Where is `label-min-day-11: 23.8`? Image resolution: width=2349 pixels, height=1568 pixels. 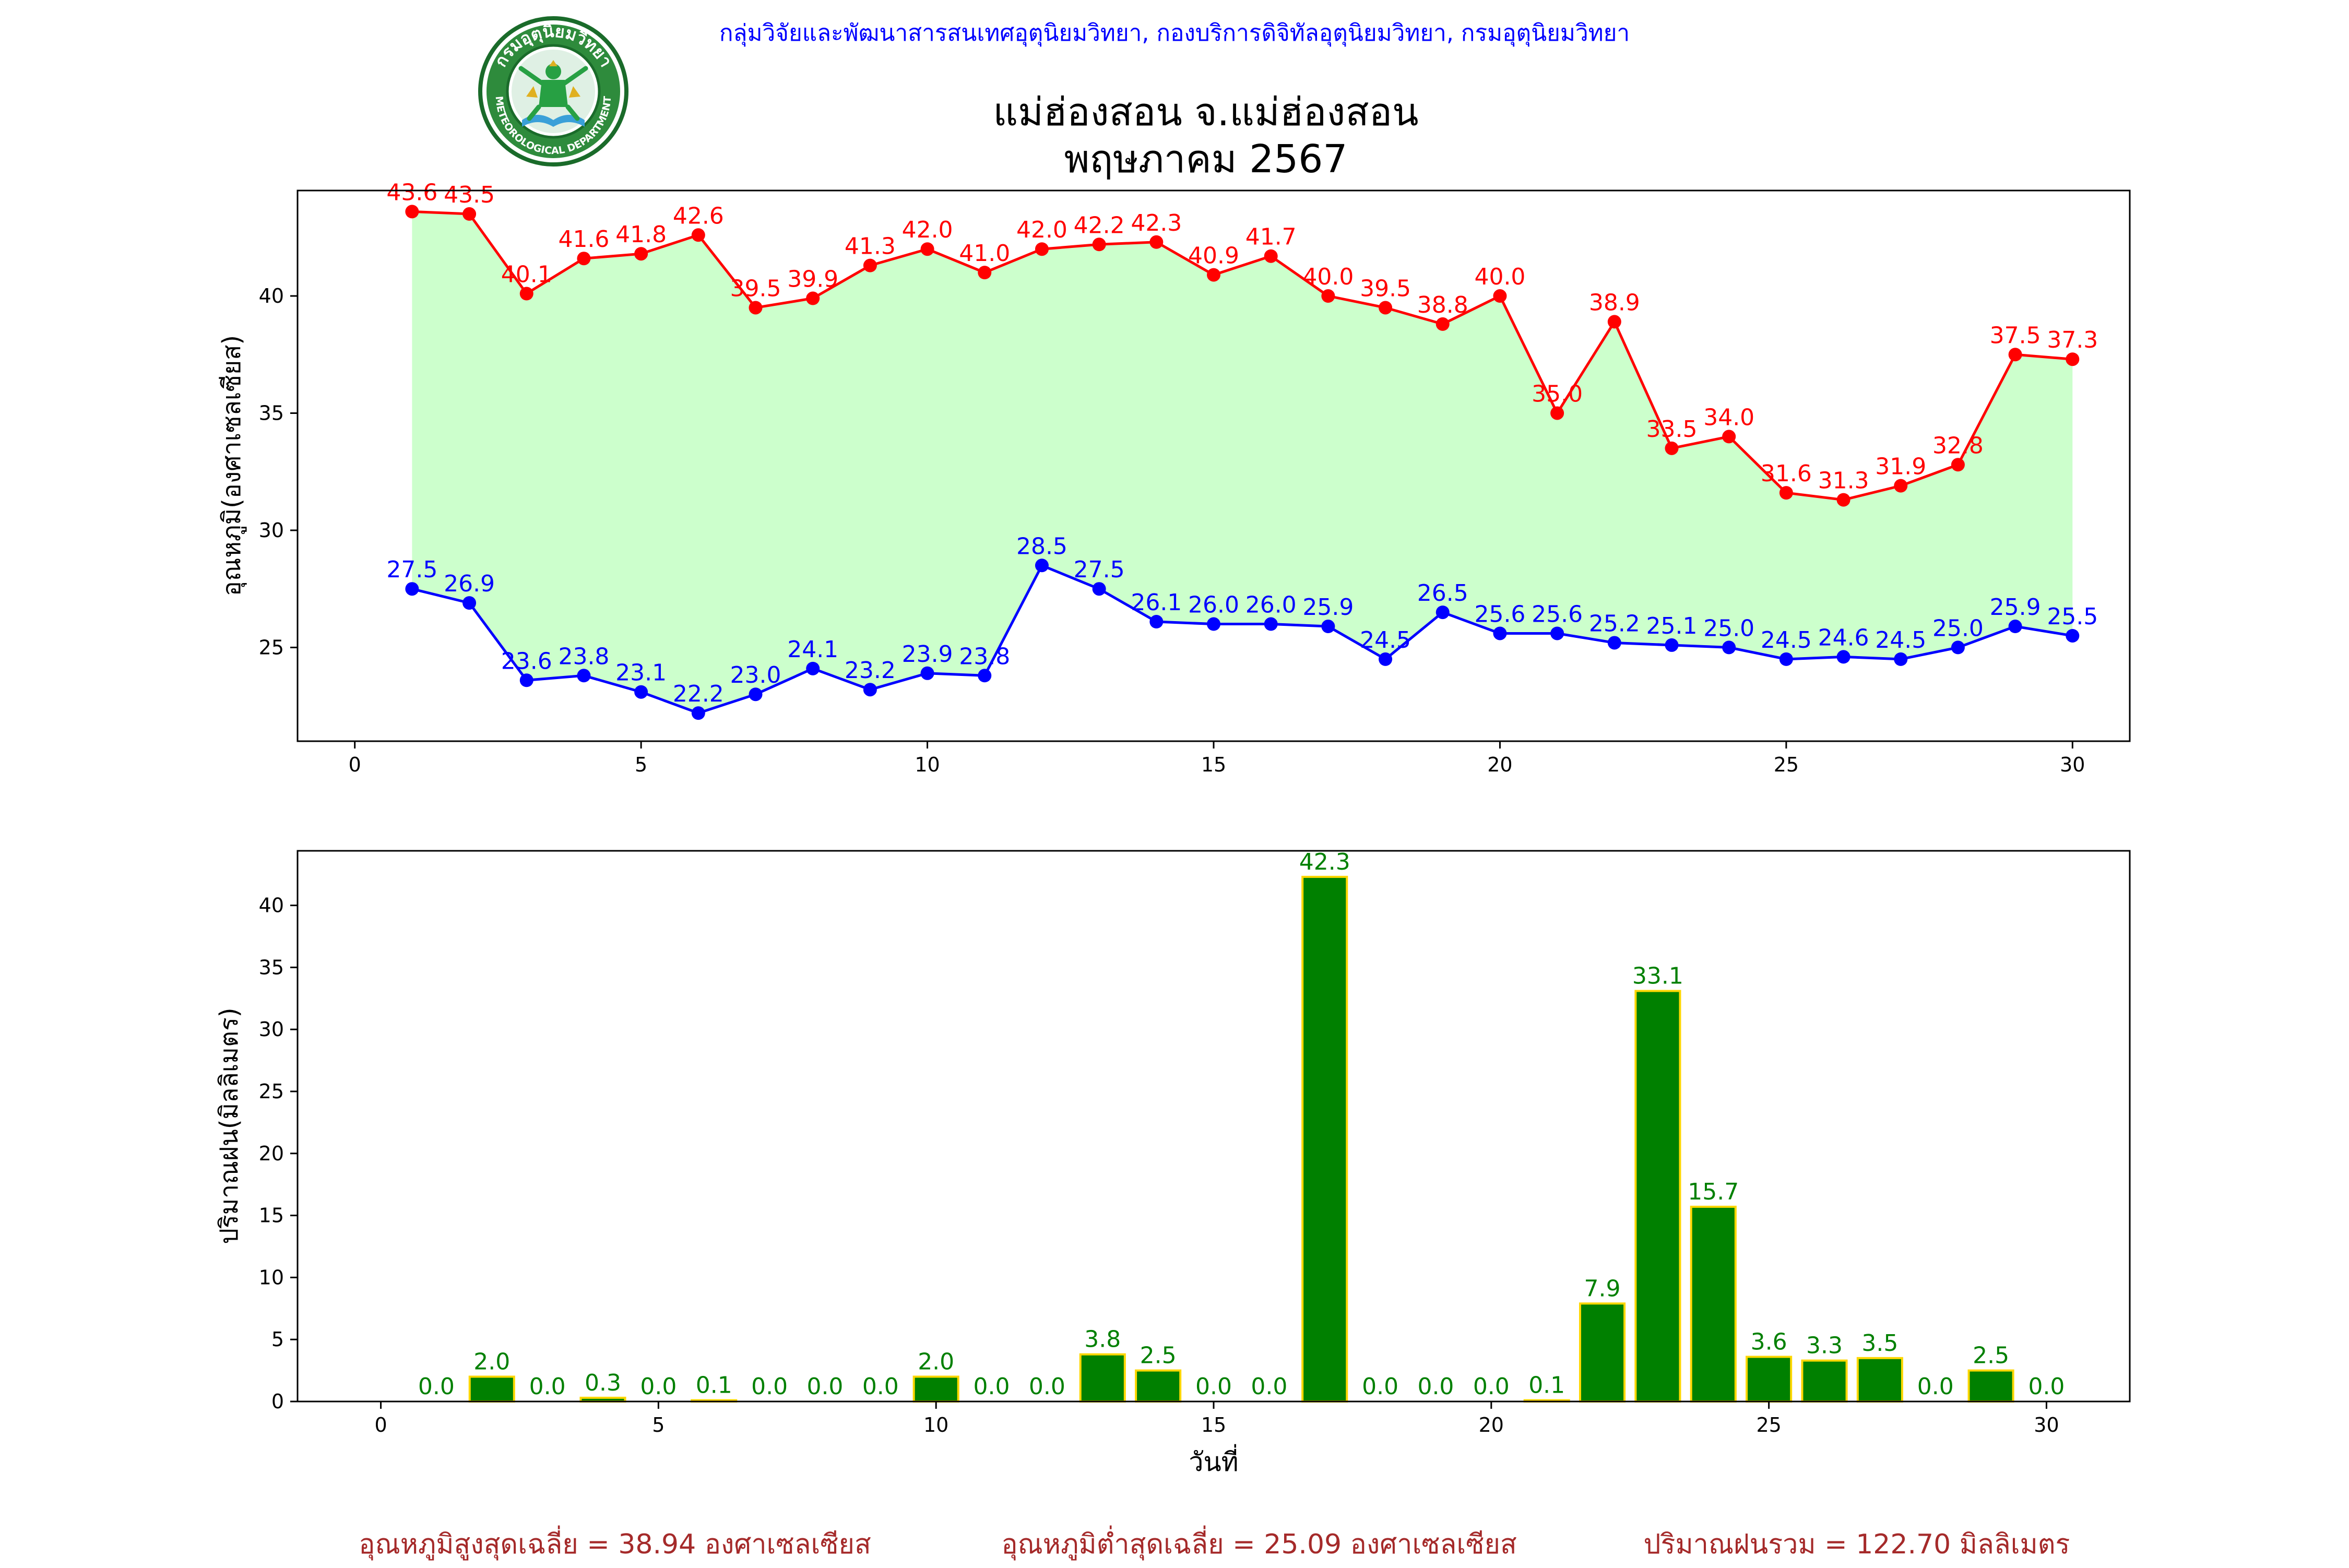
label-min-day-11: 23.8 is located at coordinates (984, 656).